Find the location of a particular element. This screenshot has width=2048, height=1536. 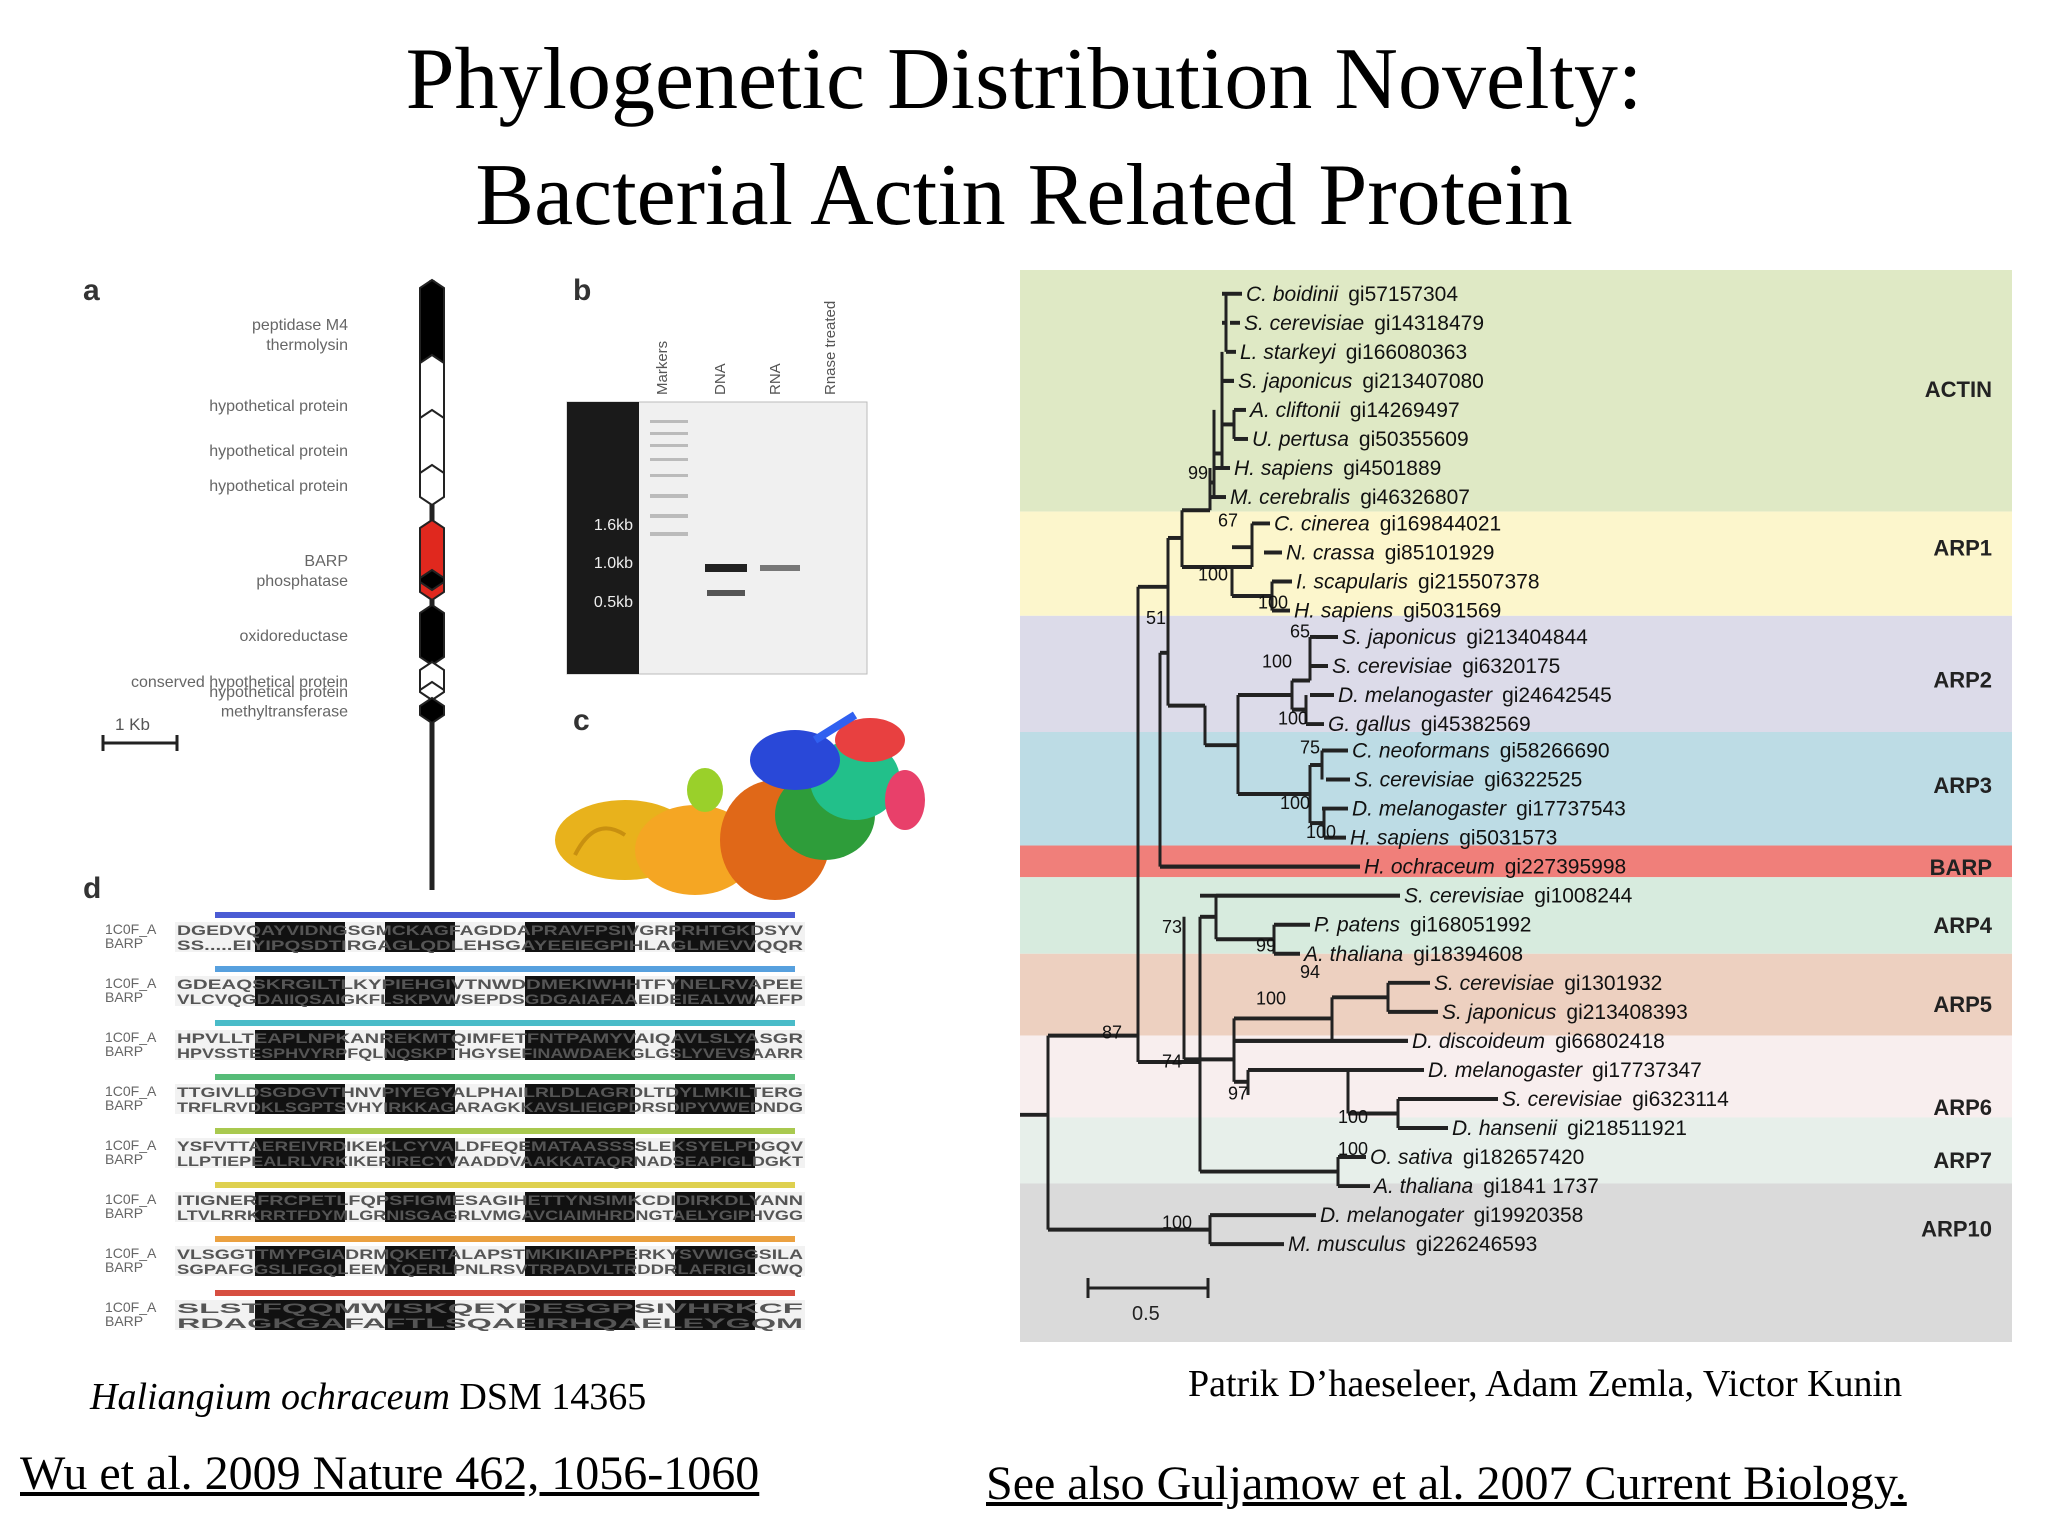

taxon-species: S. japonicus is located at coordinates (1399, 637).